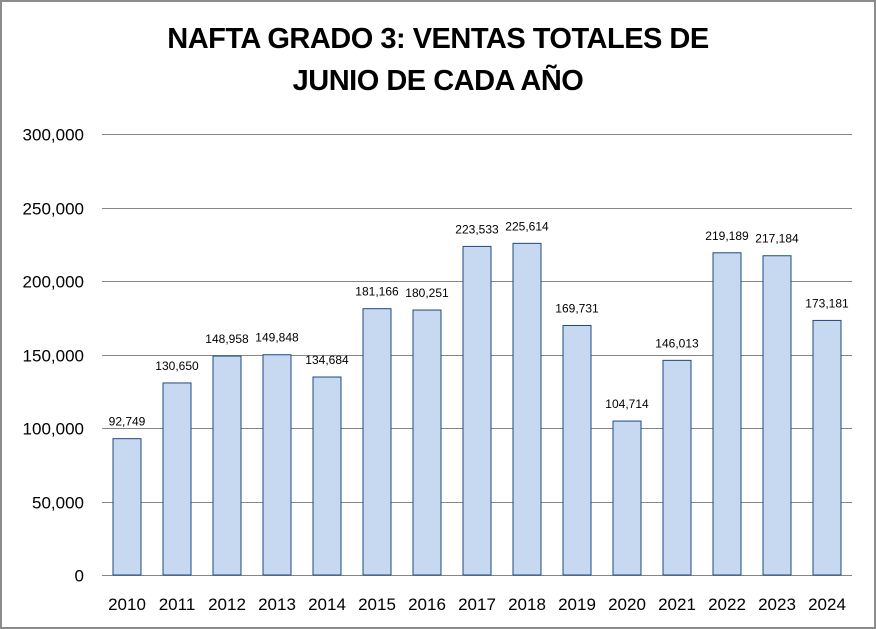 The height and width of the screenshot is (629, 876). Describe the element at coordinates (177, 366) in the screenshot. I see `data-label-2011: 130,650` at that location.